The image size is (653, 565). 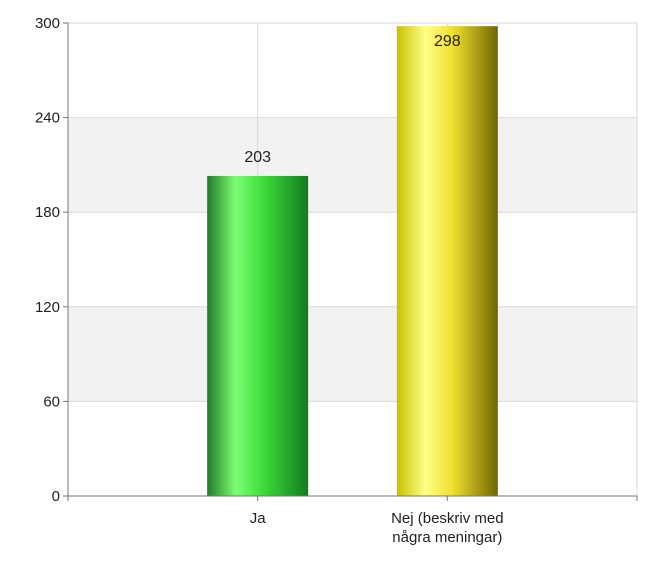 I want to click on bar-value-label: 203, so click(x=257, y=157).